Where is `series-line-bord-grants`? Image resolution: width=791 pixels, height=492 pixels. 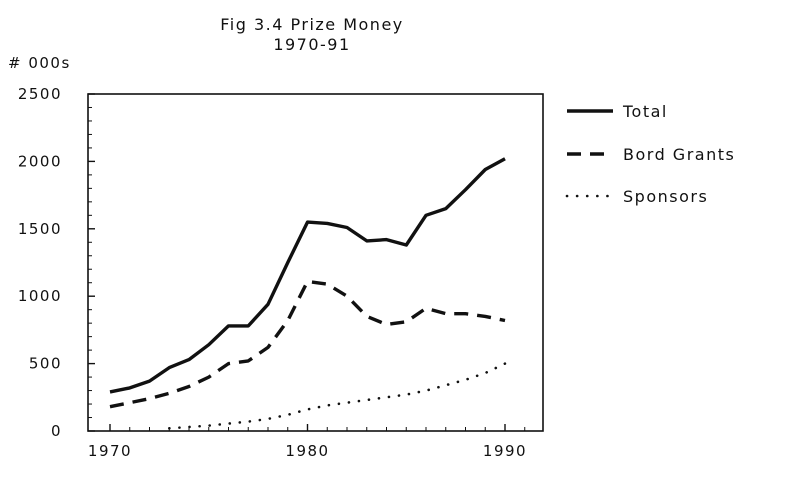
series-line-bord-grants is located at coordinates (307, 344).